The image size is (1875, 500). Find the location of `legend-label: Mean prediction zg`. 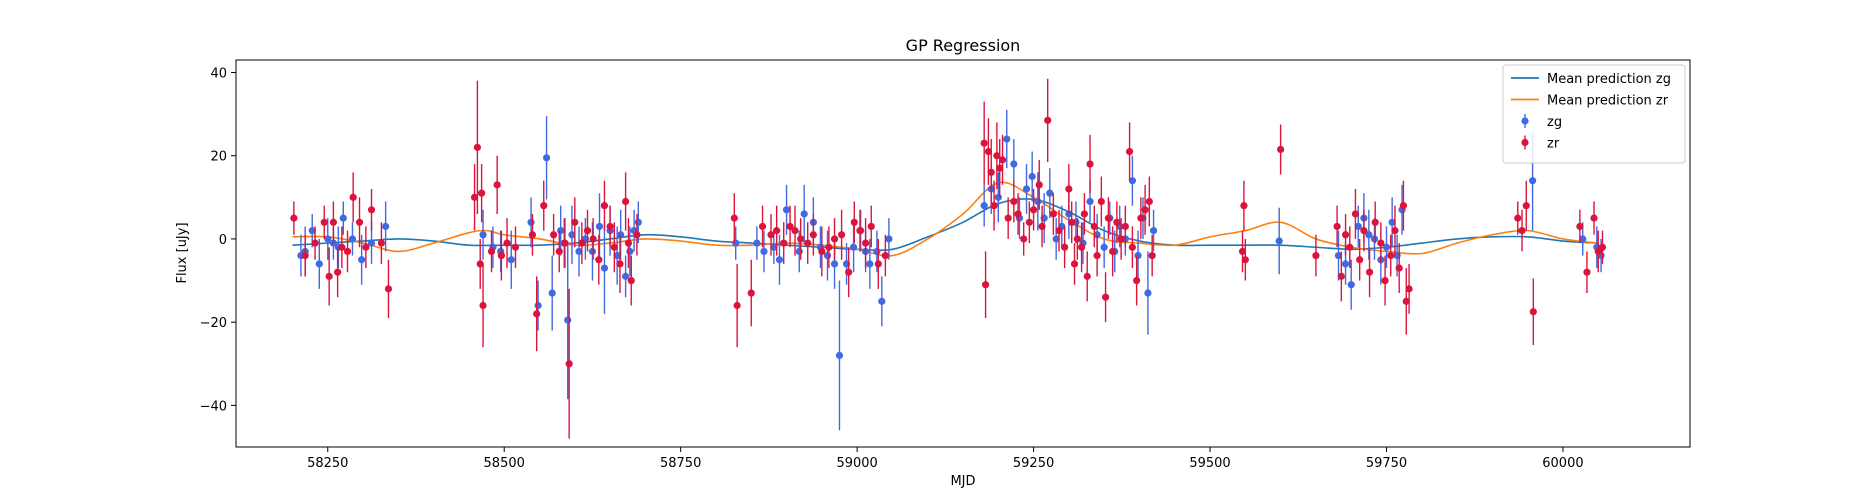

legend-label: Mean prediction zg is located at coordinates (1609, 79).